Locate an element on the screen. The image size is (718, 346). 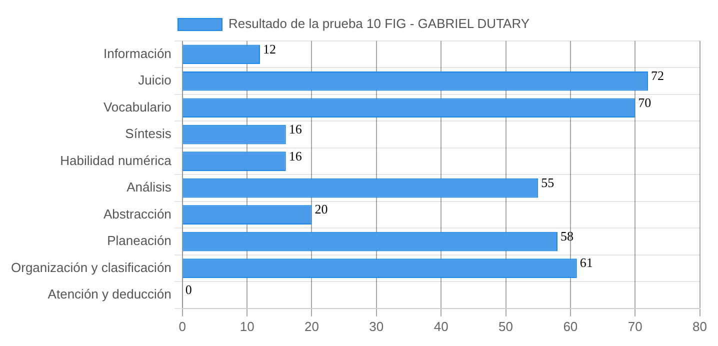
data-label: 20 is located at coordinates (321, 209).